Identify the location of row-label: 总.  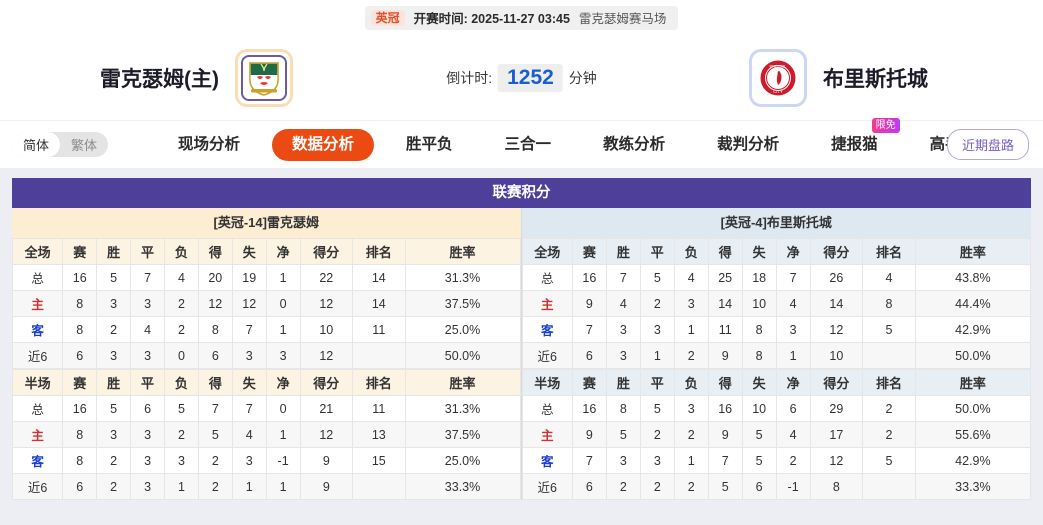
(37, 277).